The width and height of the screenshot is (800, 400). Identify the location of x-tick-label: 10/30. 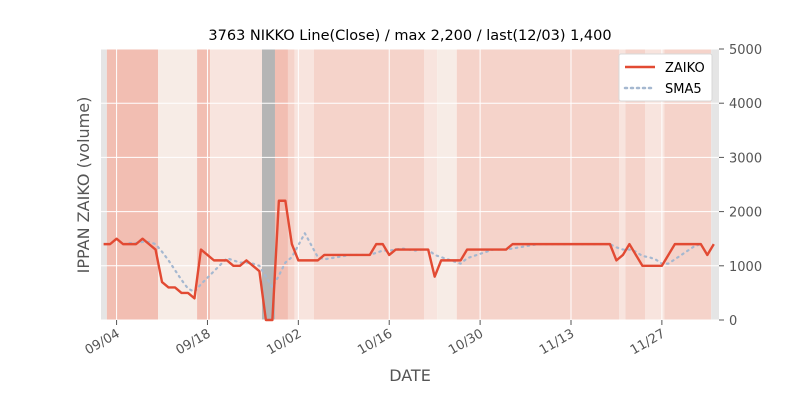
(466, 342).